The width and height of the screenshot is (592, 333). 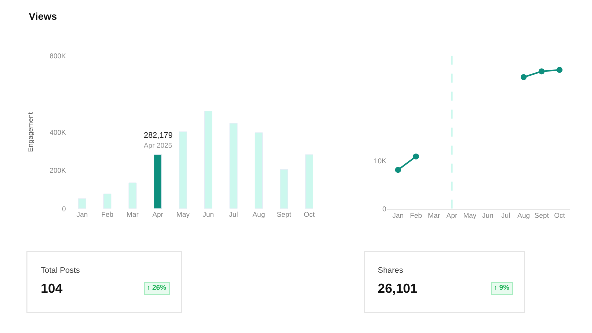 I want to click on text: Total Posts, so click(x=60, y=270).